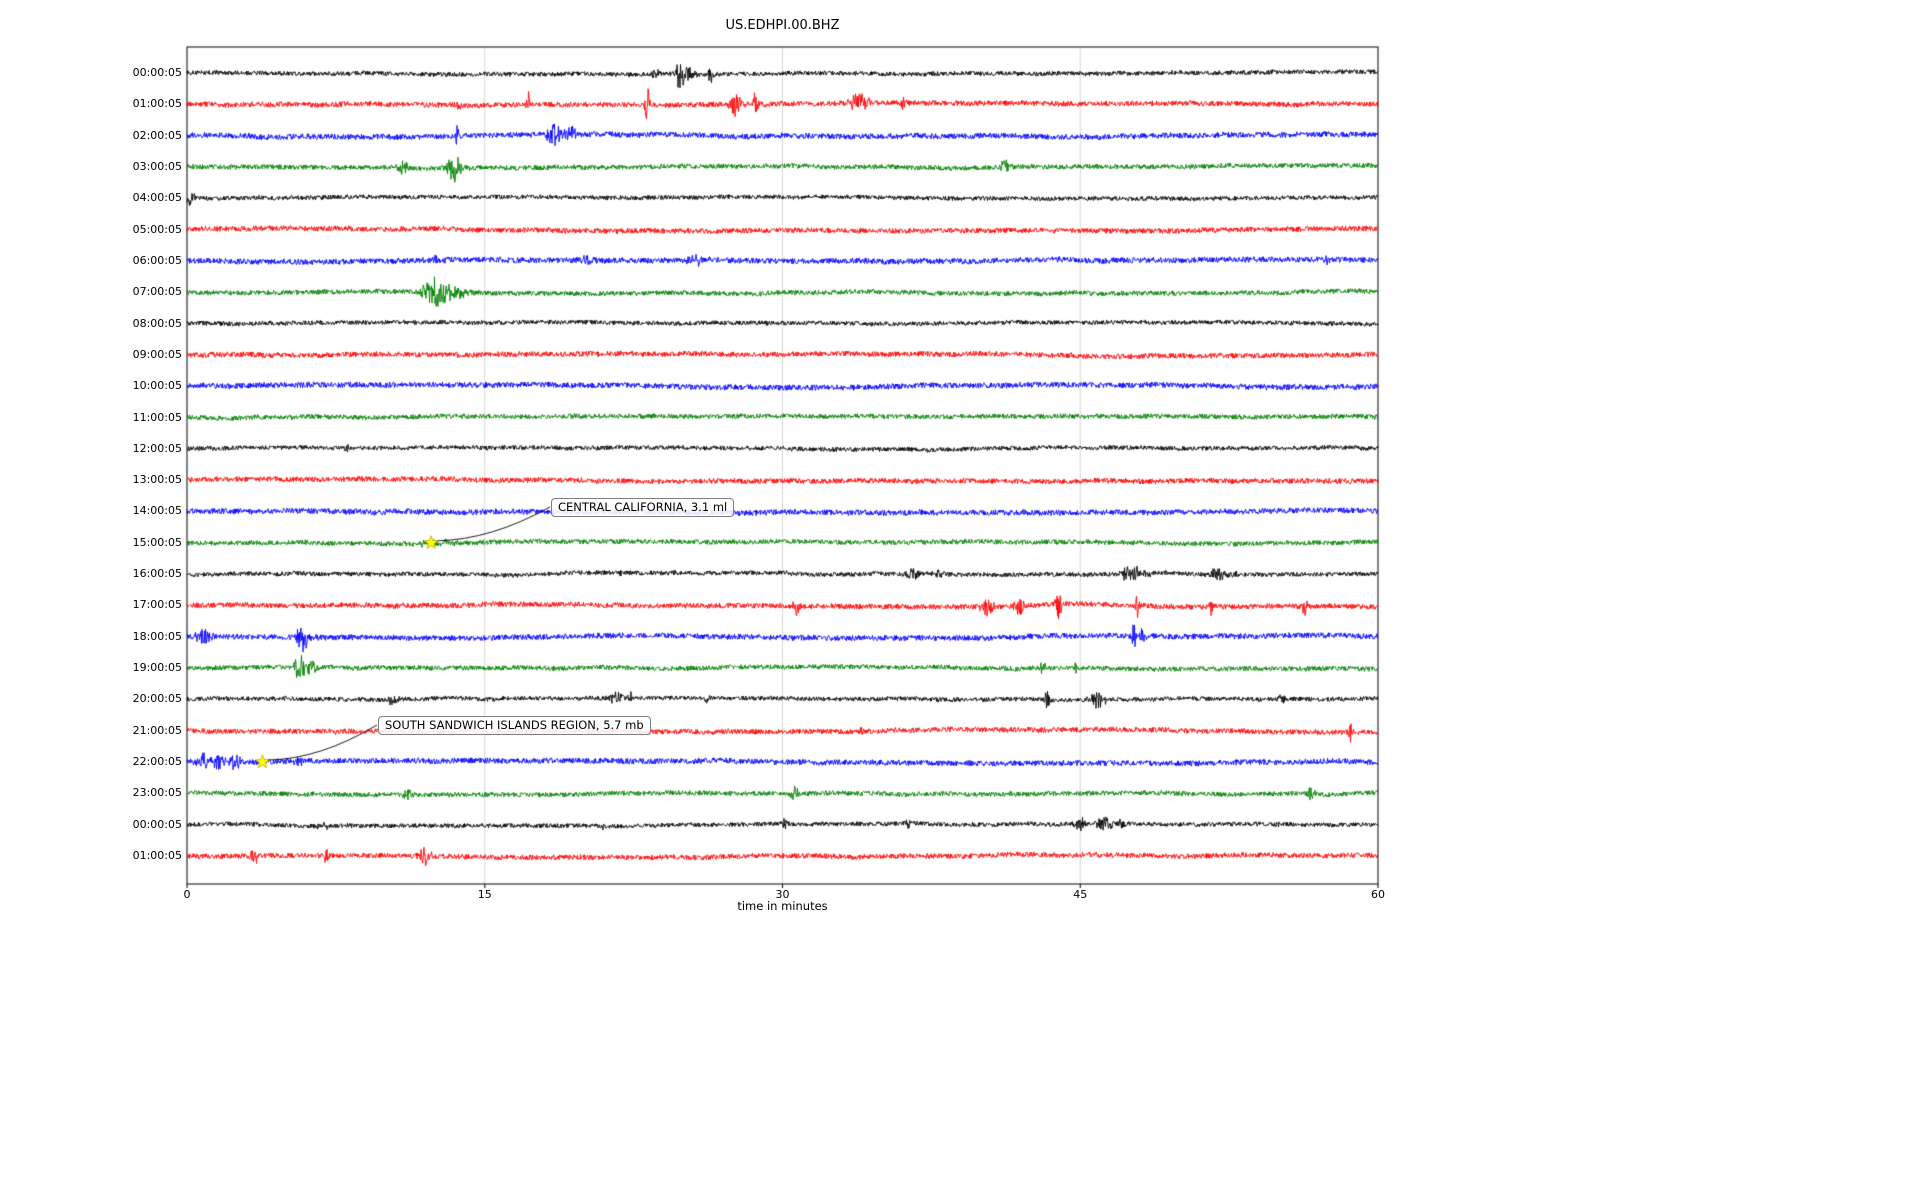 This screenshot has width=1920, height=1200. Describe the element at coordinates (157, 229) in the screenshot. I see `row-time-label: 05:00:05` at that location.